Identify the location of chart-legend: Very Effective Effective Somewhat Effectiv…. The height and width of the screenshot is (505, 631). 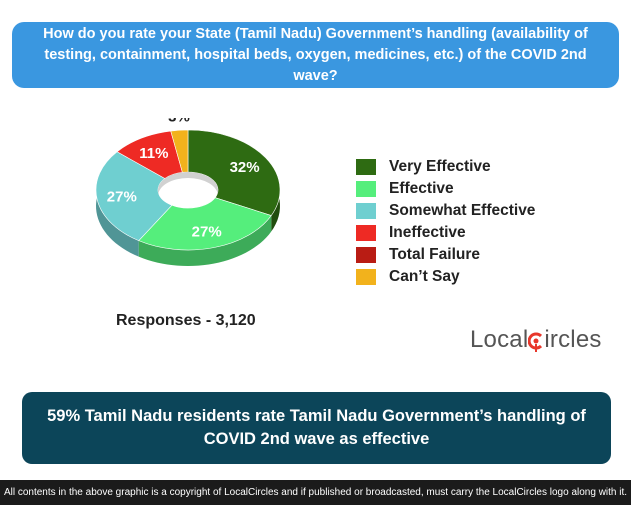
(445, 222).